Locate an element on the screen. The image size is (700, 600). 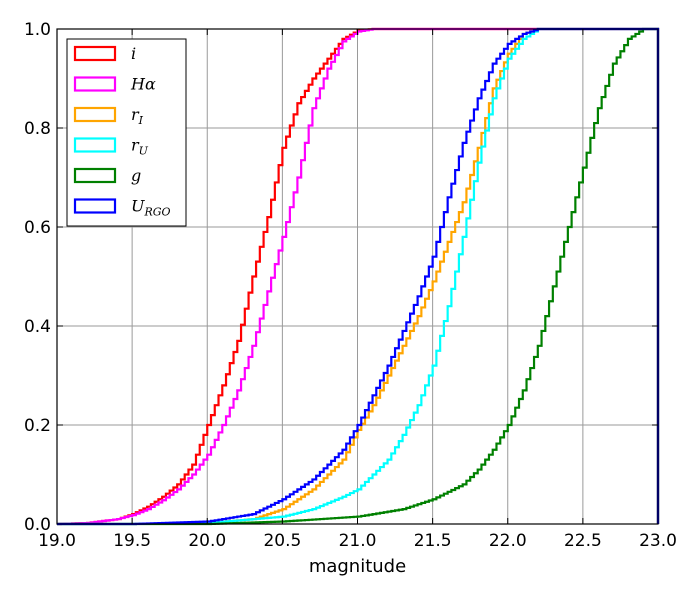
legend-swatch-i is located at coordinates (95, 53).